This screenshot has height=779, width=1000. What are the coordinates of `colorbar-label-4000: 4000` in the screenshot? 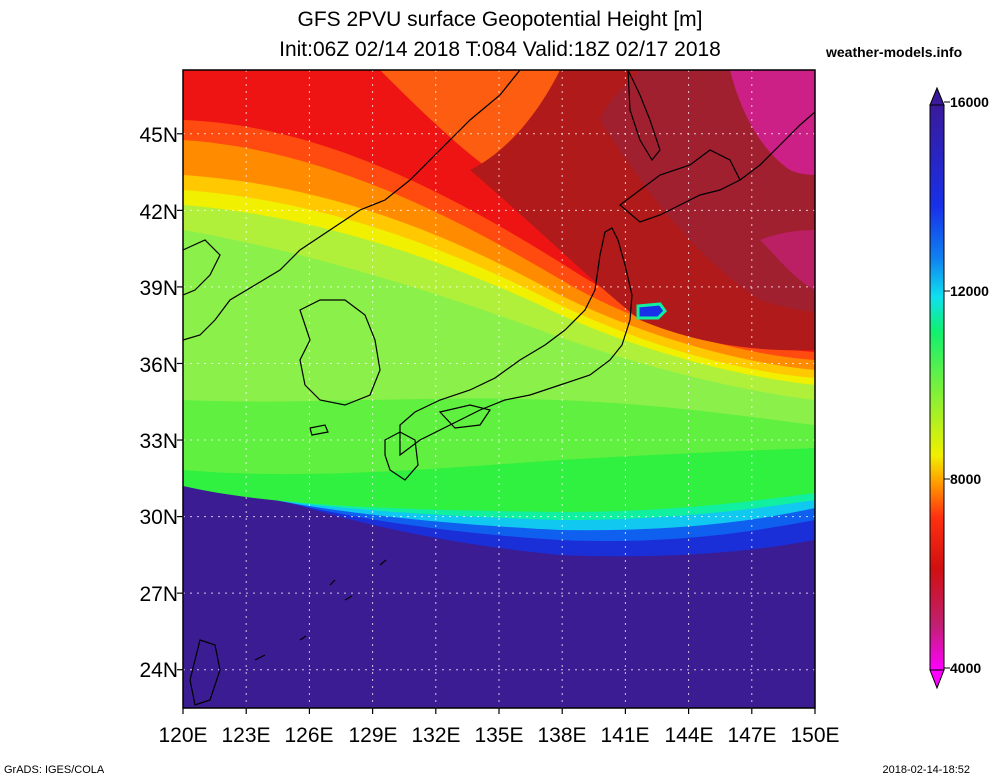 It's located at (966, 668).